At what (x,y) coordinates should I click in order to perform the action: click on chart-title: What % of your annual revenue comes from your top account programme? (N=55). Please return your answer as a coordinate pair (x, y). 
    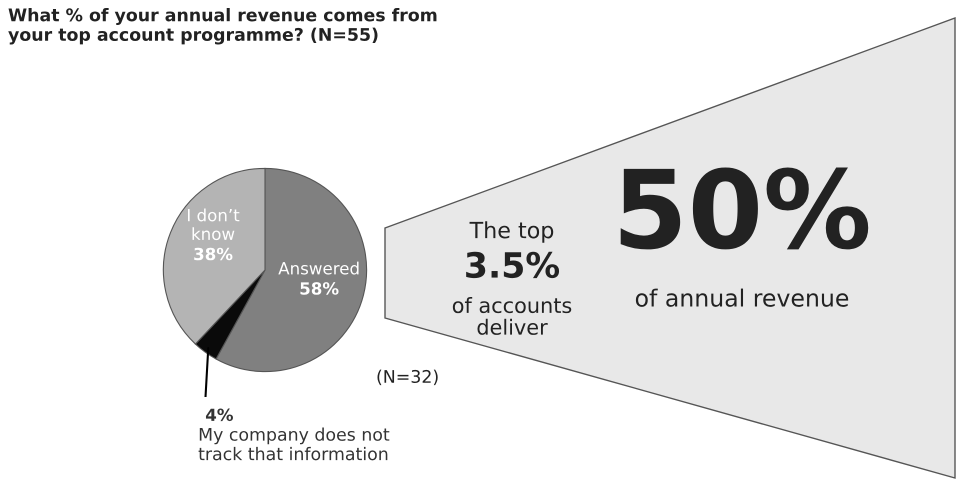
    Looking at the image, I should click on (222, 26).